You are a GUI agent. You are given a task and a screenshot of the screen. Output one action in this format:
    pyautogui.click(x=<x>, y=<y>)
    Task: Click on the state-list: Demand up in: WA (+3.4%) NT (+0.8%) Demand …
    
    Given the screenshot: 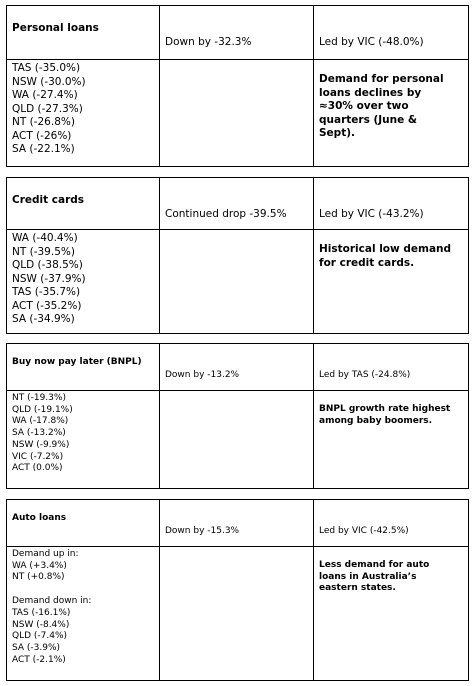 What is the action you would take?
    pyautogui.click(x=83, y=613)
    